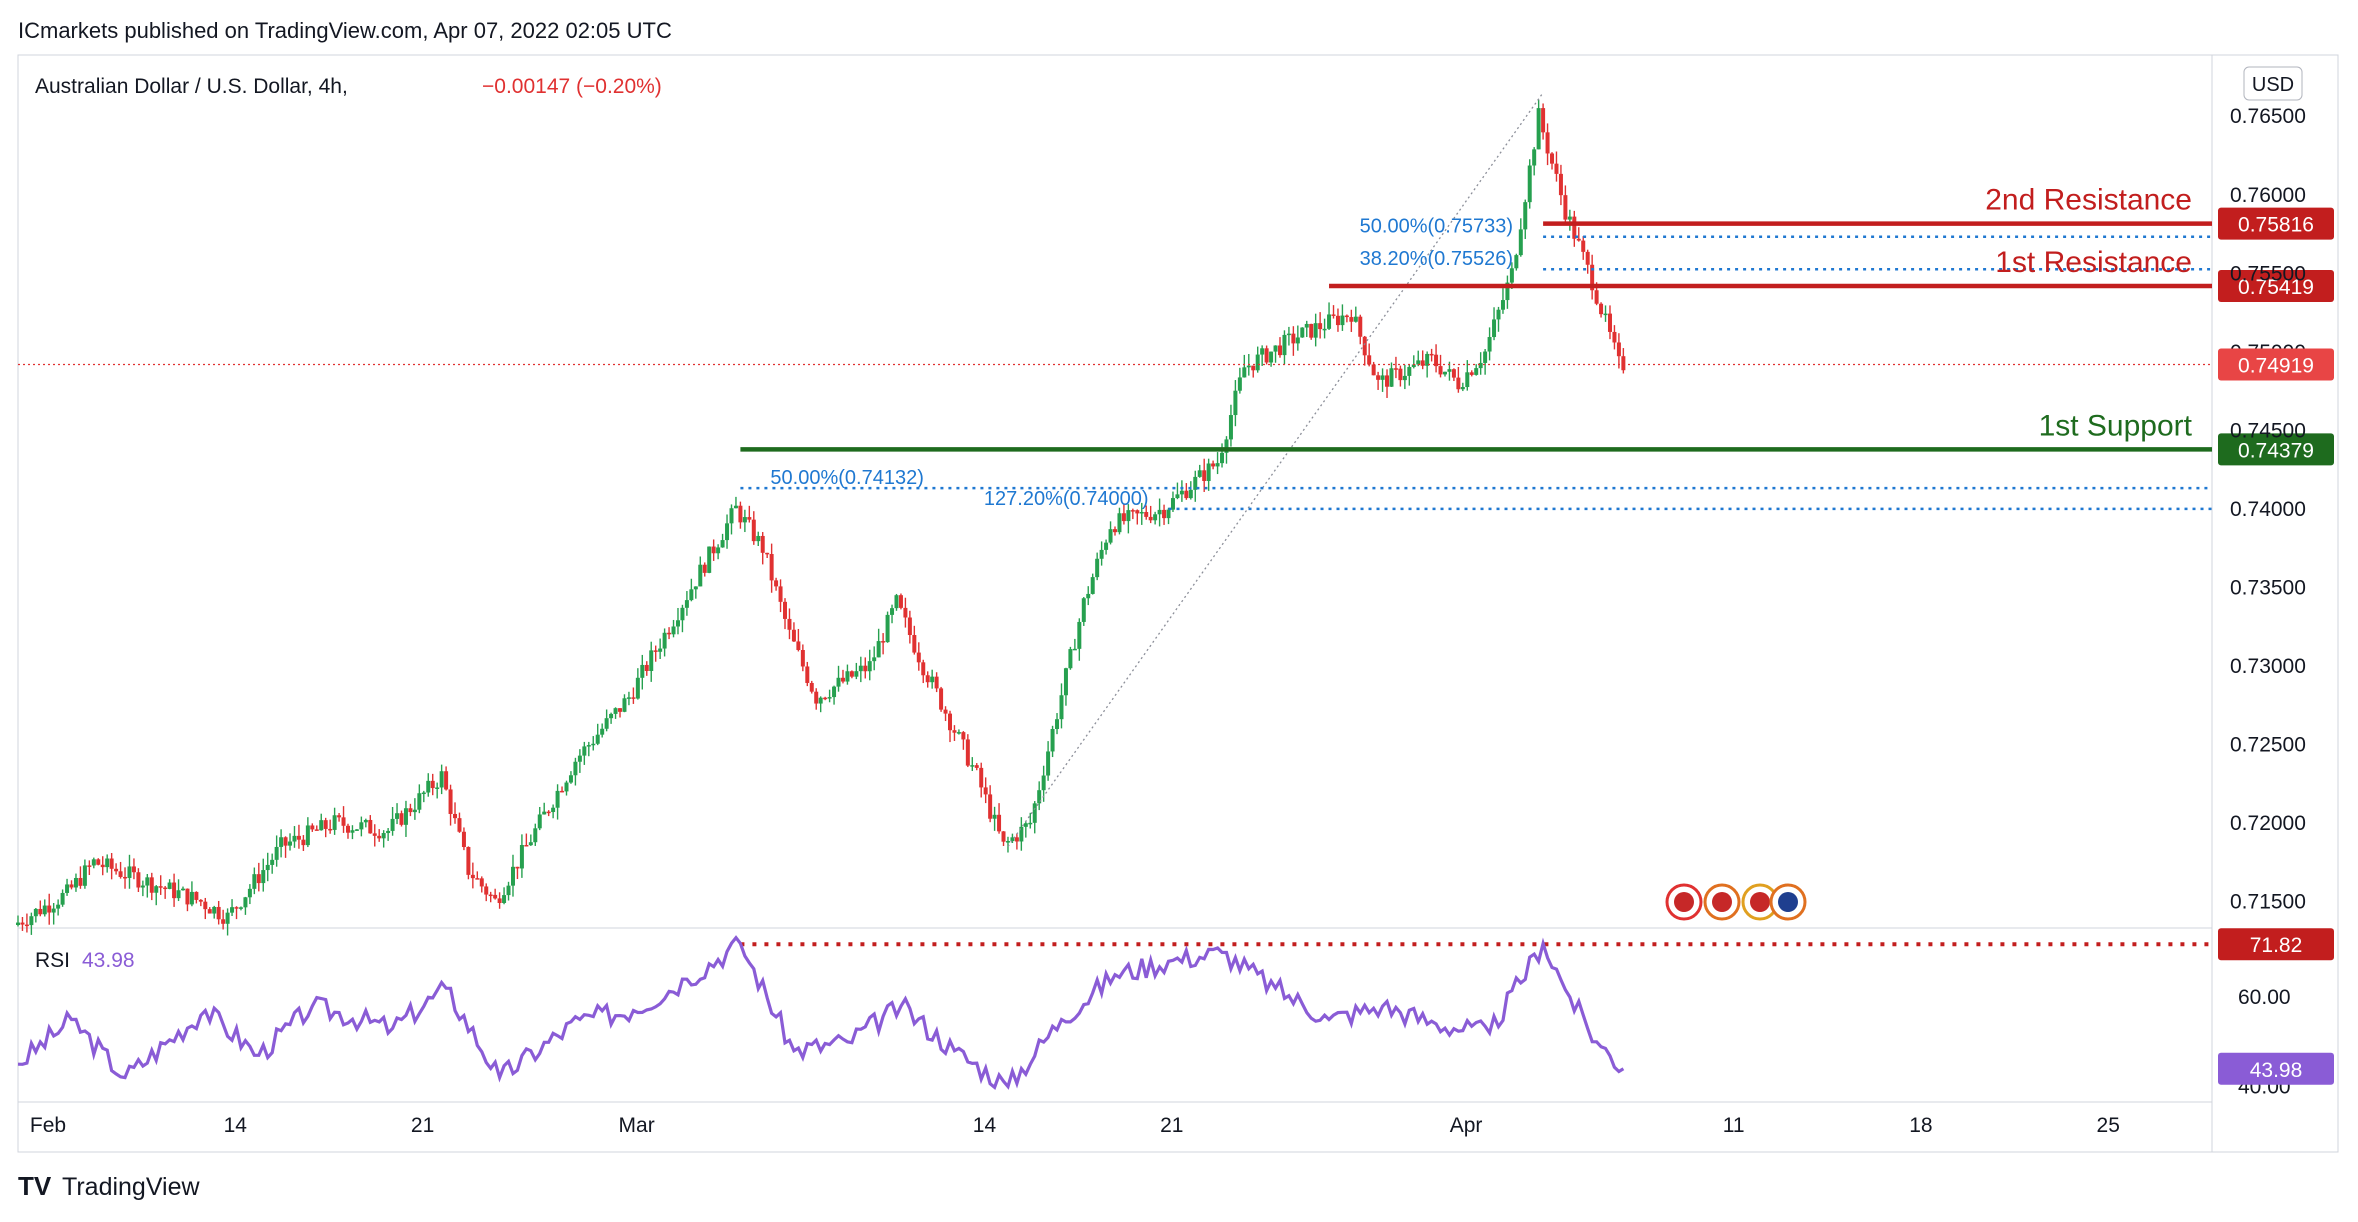 The height and width of the screenshot is (1222, 2358). I want to click on rsi-current-tag, so click(2276, 1068).